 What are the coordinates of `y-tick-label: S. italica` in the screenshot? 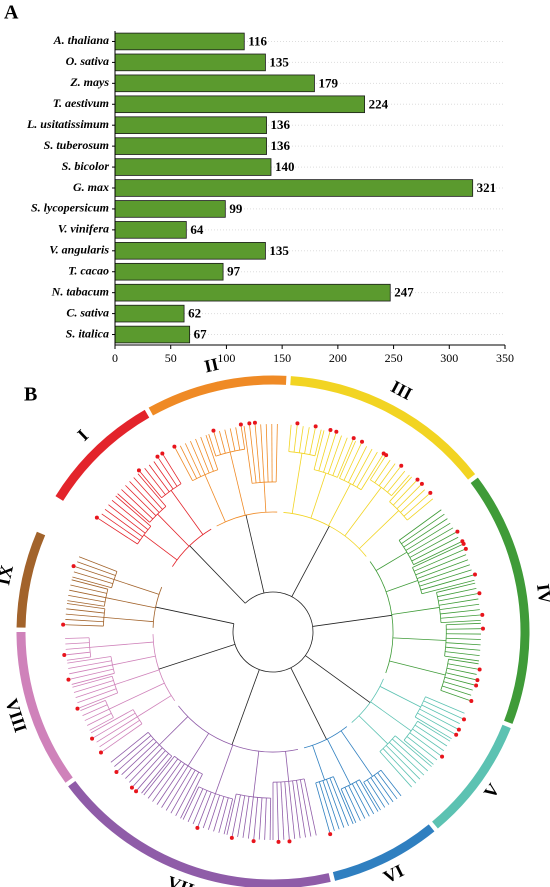 It's located at (87, 333).